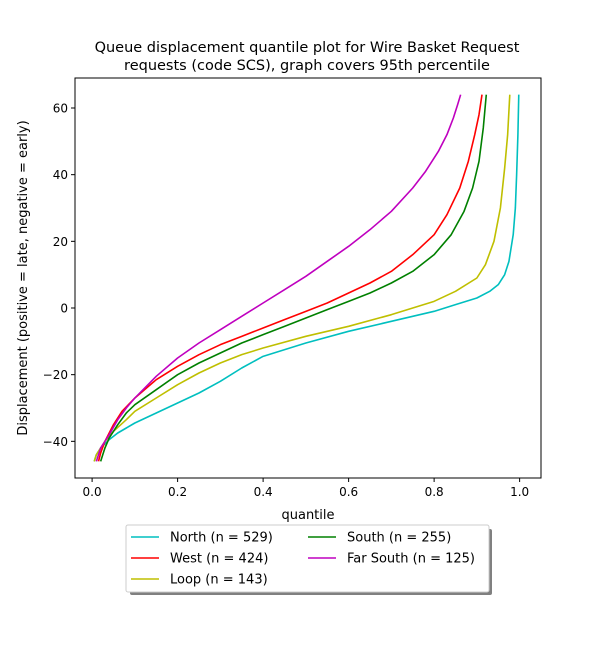  Describe the element at coordinates (55, 442) in the screenshot. I see `y-tick-label: −40` at that location.